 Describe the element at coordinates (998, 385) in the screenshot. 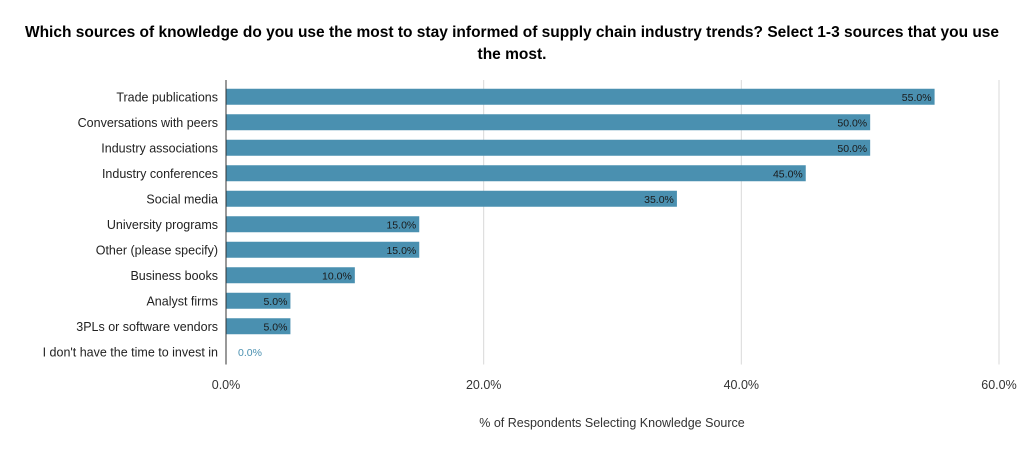

I see `x-tick-label: 60.0%` at that location.